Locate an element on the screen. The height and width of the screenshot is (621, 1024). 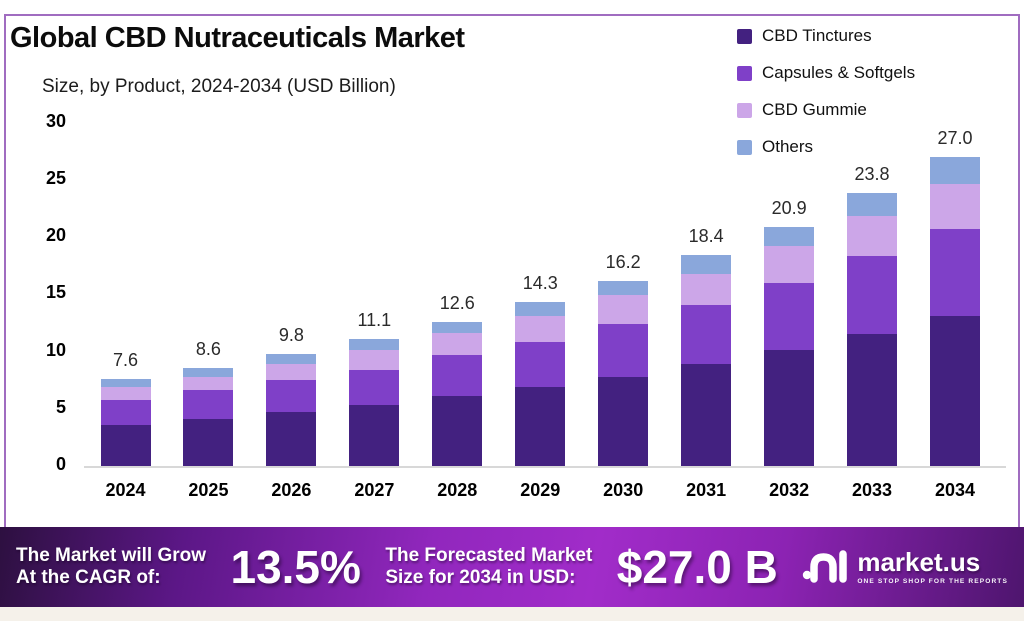
x-axis-year-label: 2029 is located at coordinates (540, 490).